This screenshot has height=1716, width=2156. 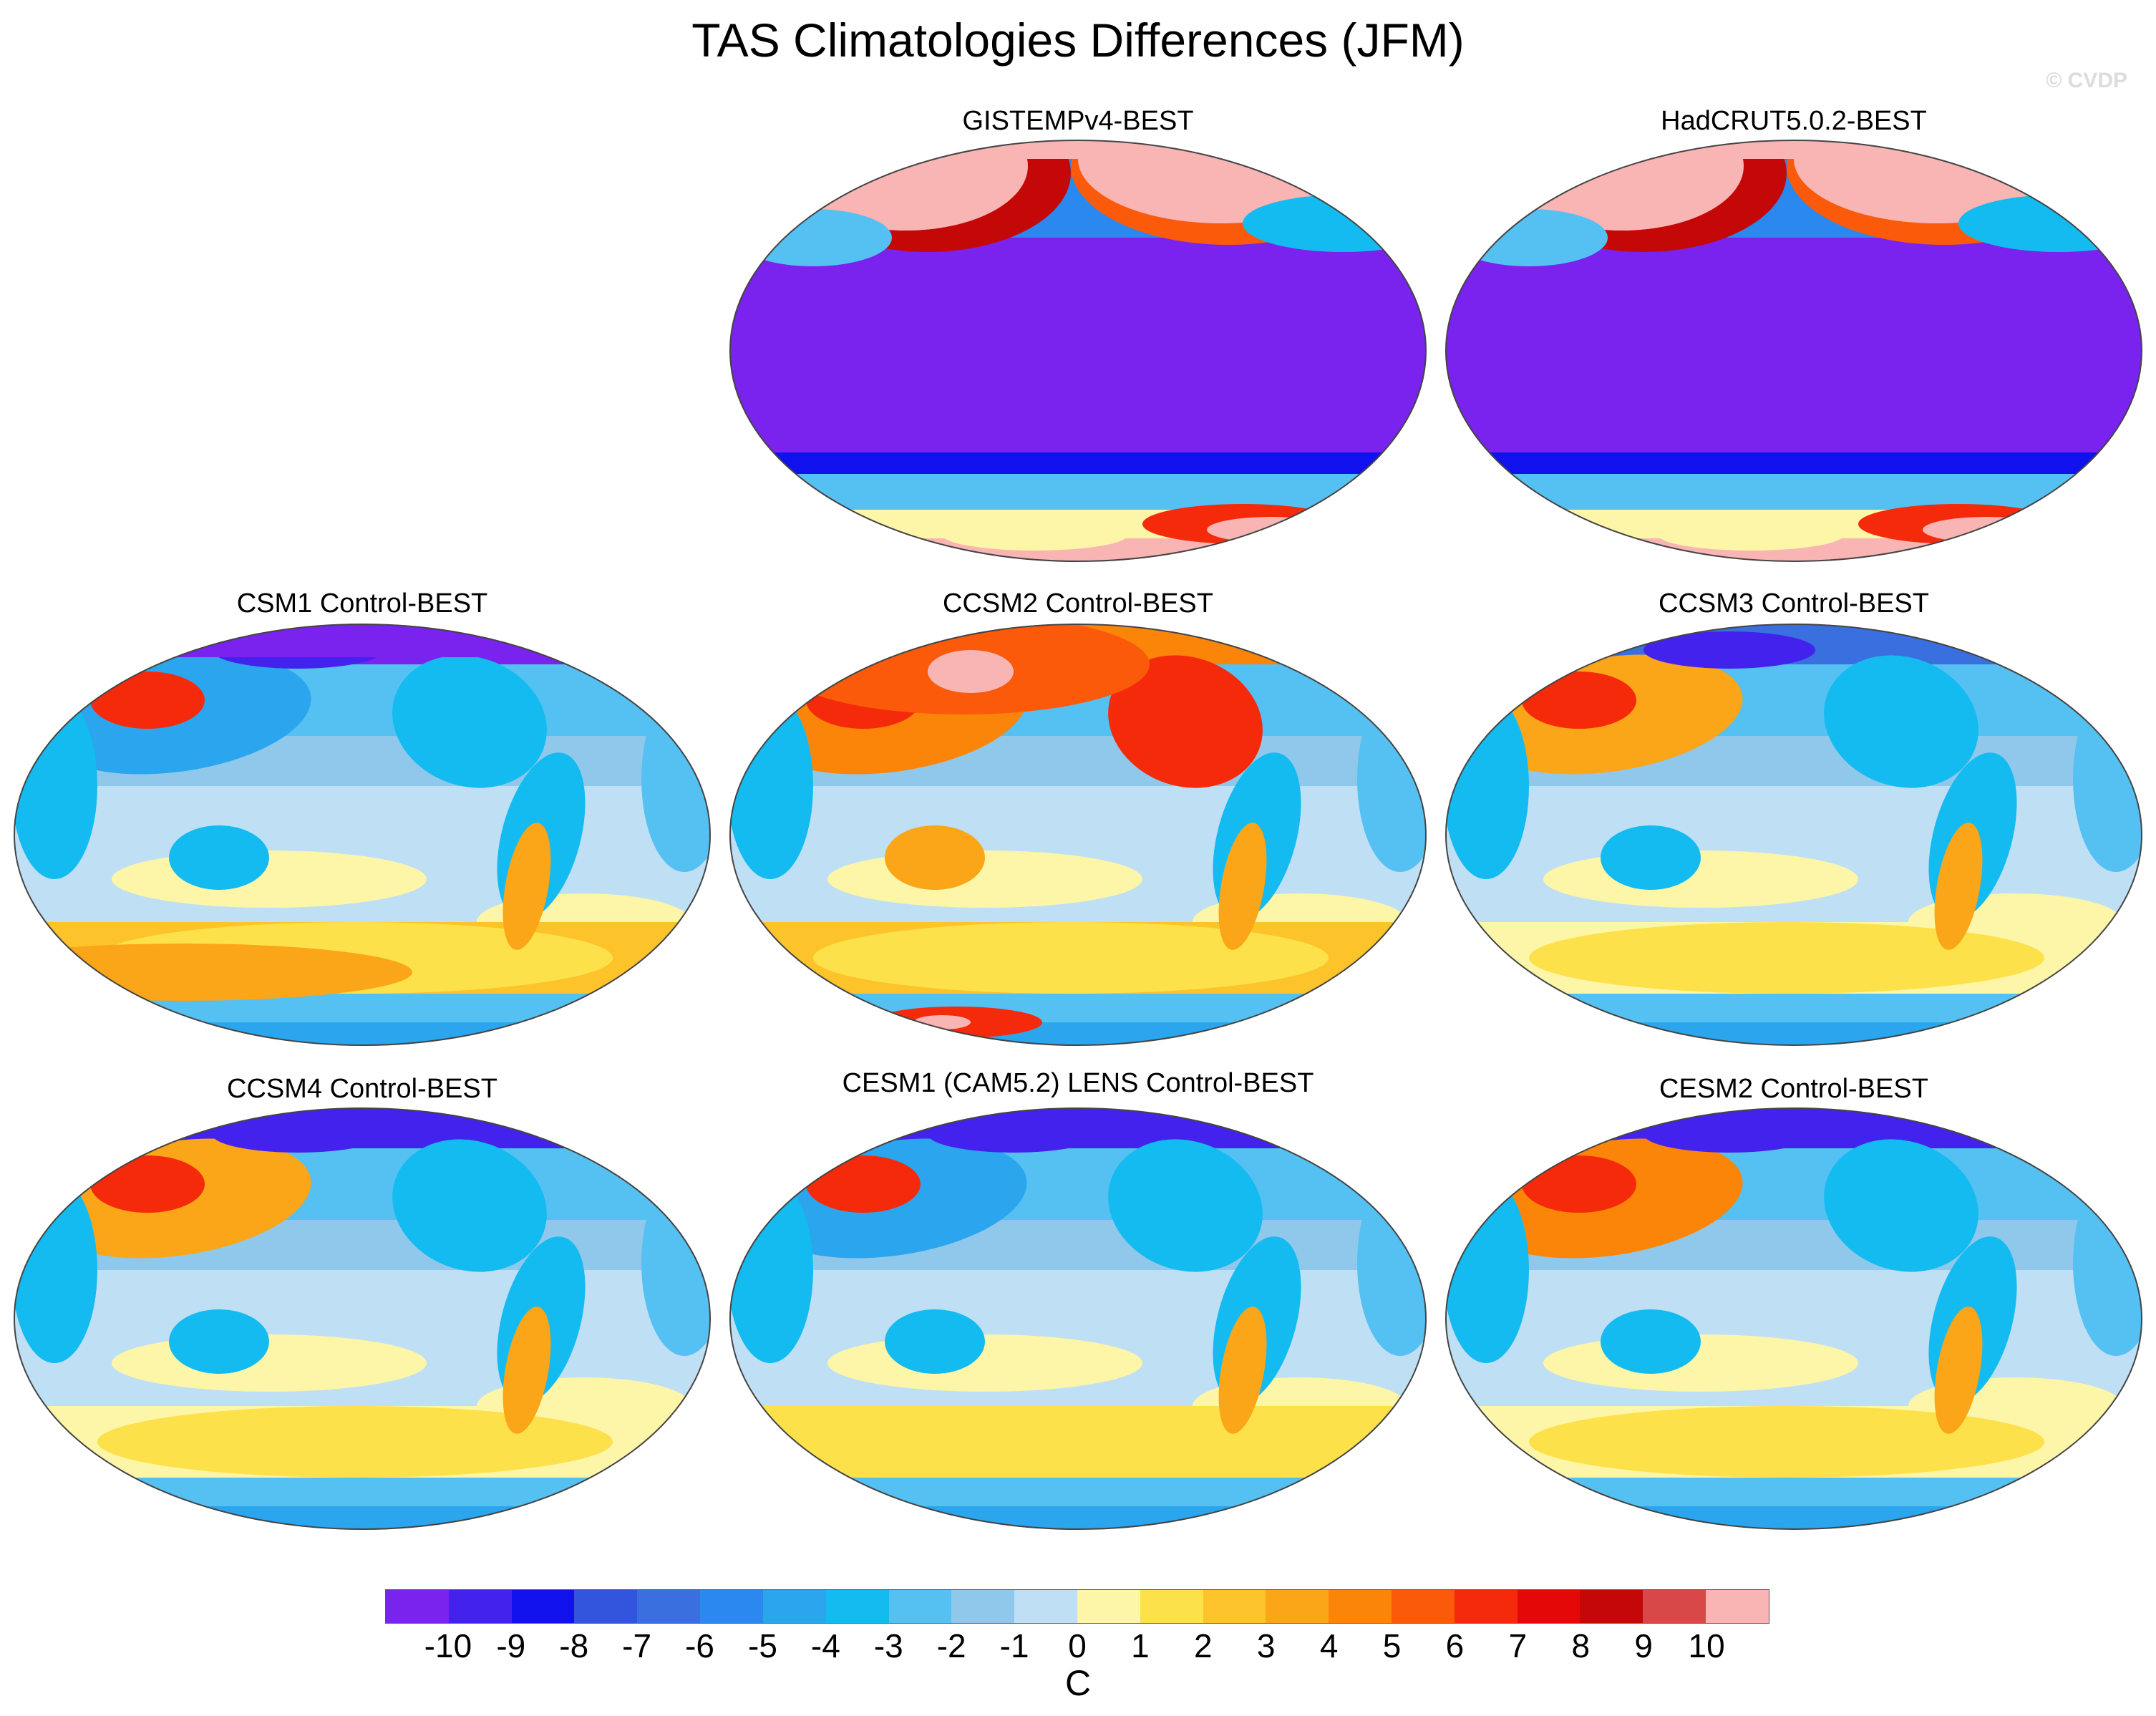 I want to click on colorbar-tick-label: 4, so click(x=1329, y=1645).